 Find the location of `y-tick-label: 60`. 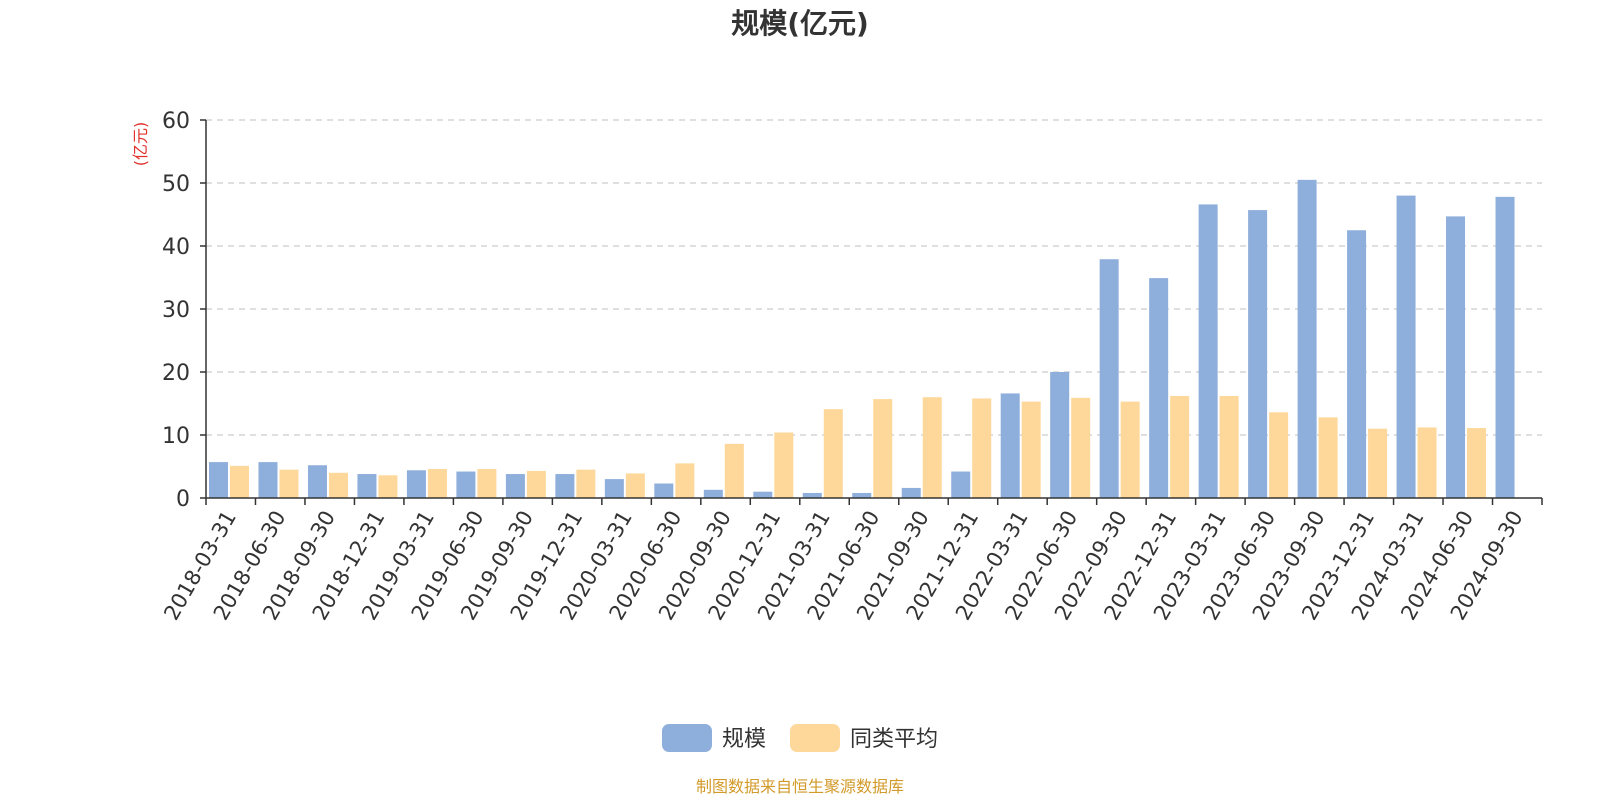

y-tick-label: 60 is located at coordinates (176, 121).